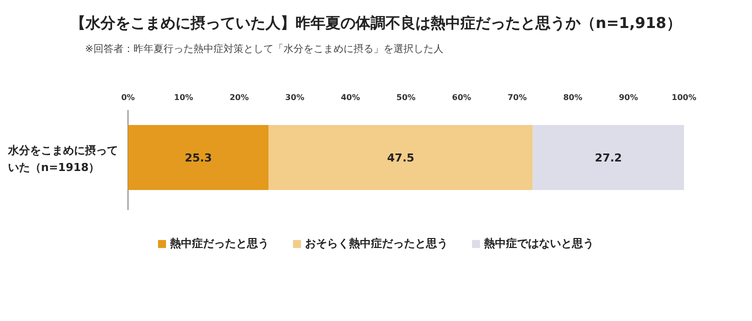 This screenshot has width=752, height=321. I want to click on data-label: 25.3, so click(198, 158).